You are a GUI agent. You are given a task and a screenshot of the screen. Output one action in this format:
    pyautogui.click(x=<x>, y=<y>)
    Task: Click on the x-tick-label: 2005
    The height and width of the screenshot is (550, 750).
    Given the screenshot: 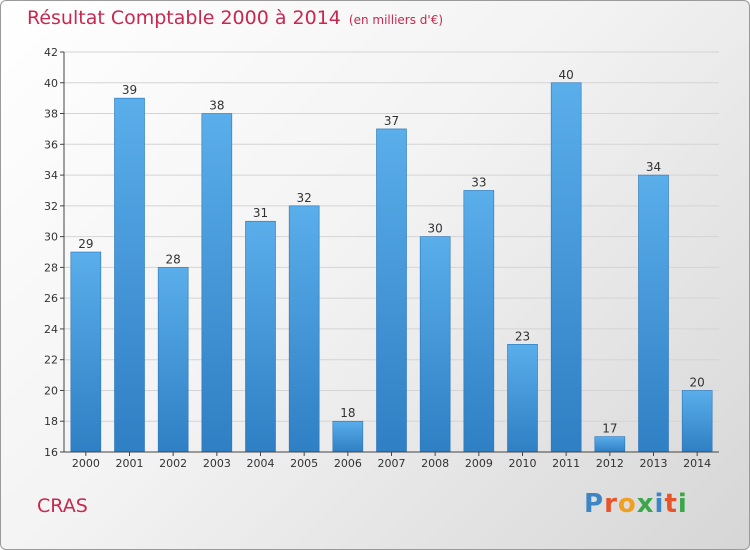 What is the action you would take?
    pyautogui.click(x=304, y=463)
    